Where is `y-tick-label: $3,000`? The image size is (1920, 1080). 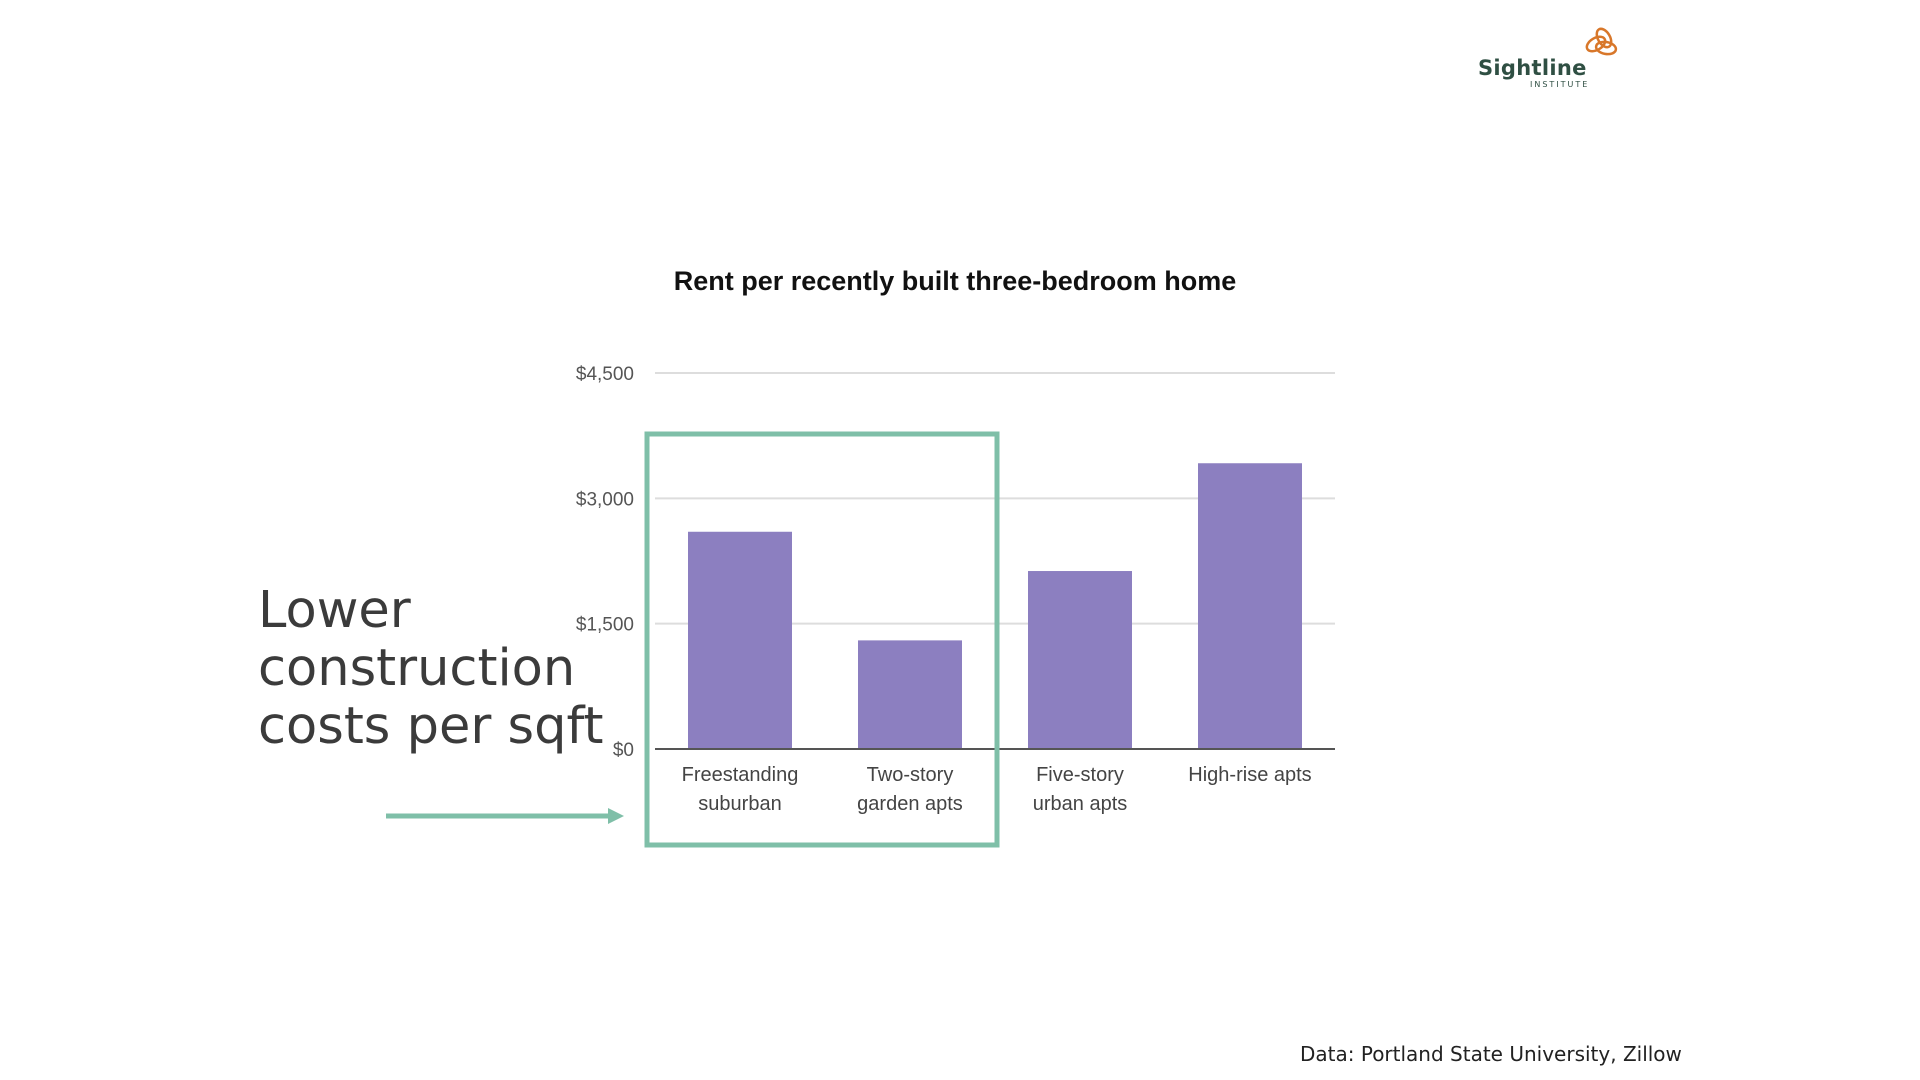
y-tick-label: $3,000 is located at coordinates (605, 499).